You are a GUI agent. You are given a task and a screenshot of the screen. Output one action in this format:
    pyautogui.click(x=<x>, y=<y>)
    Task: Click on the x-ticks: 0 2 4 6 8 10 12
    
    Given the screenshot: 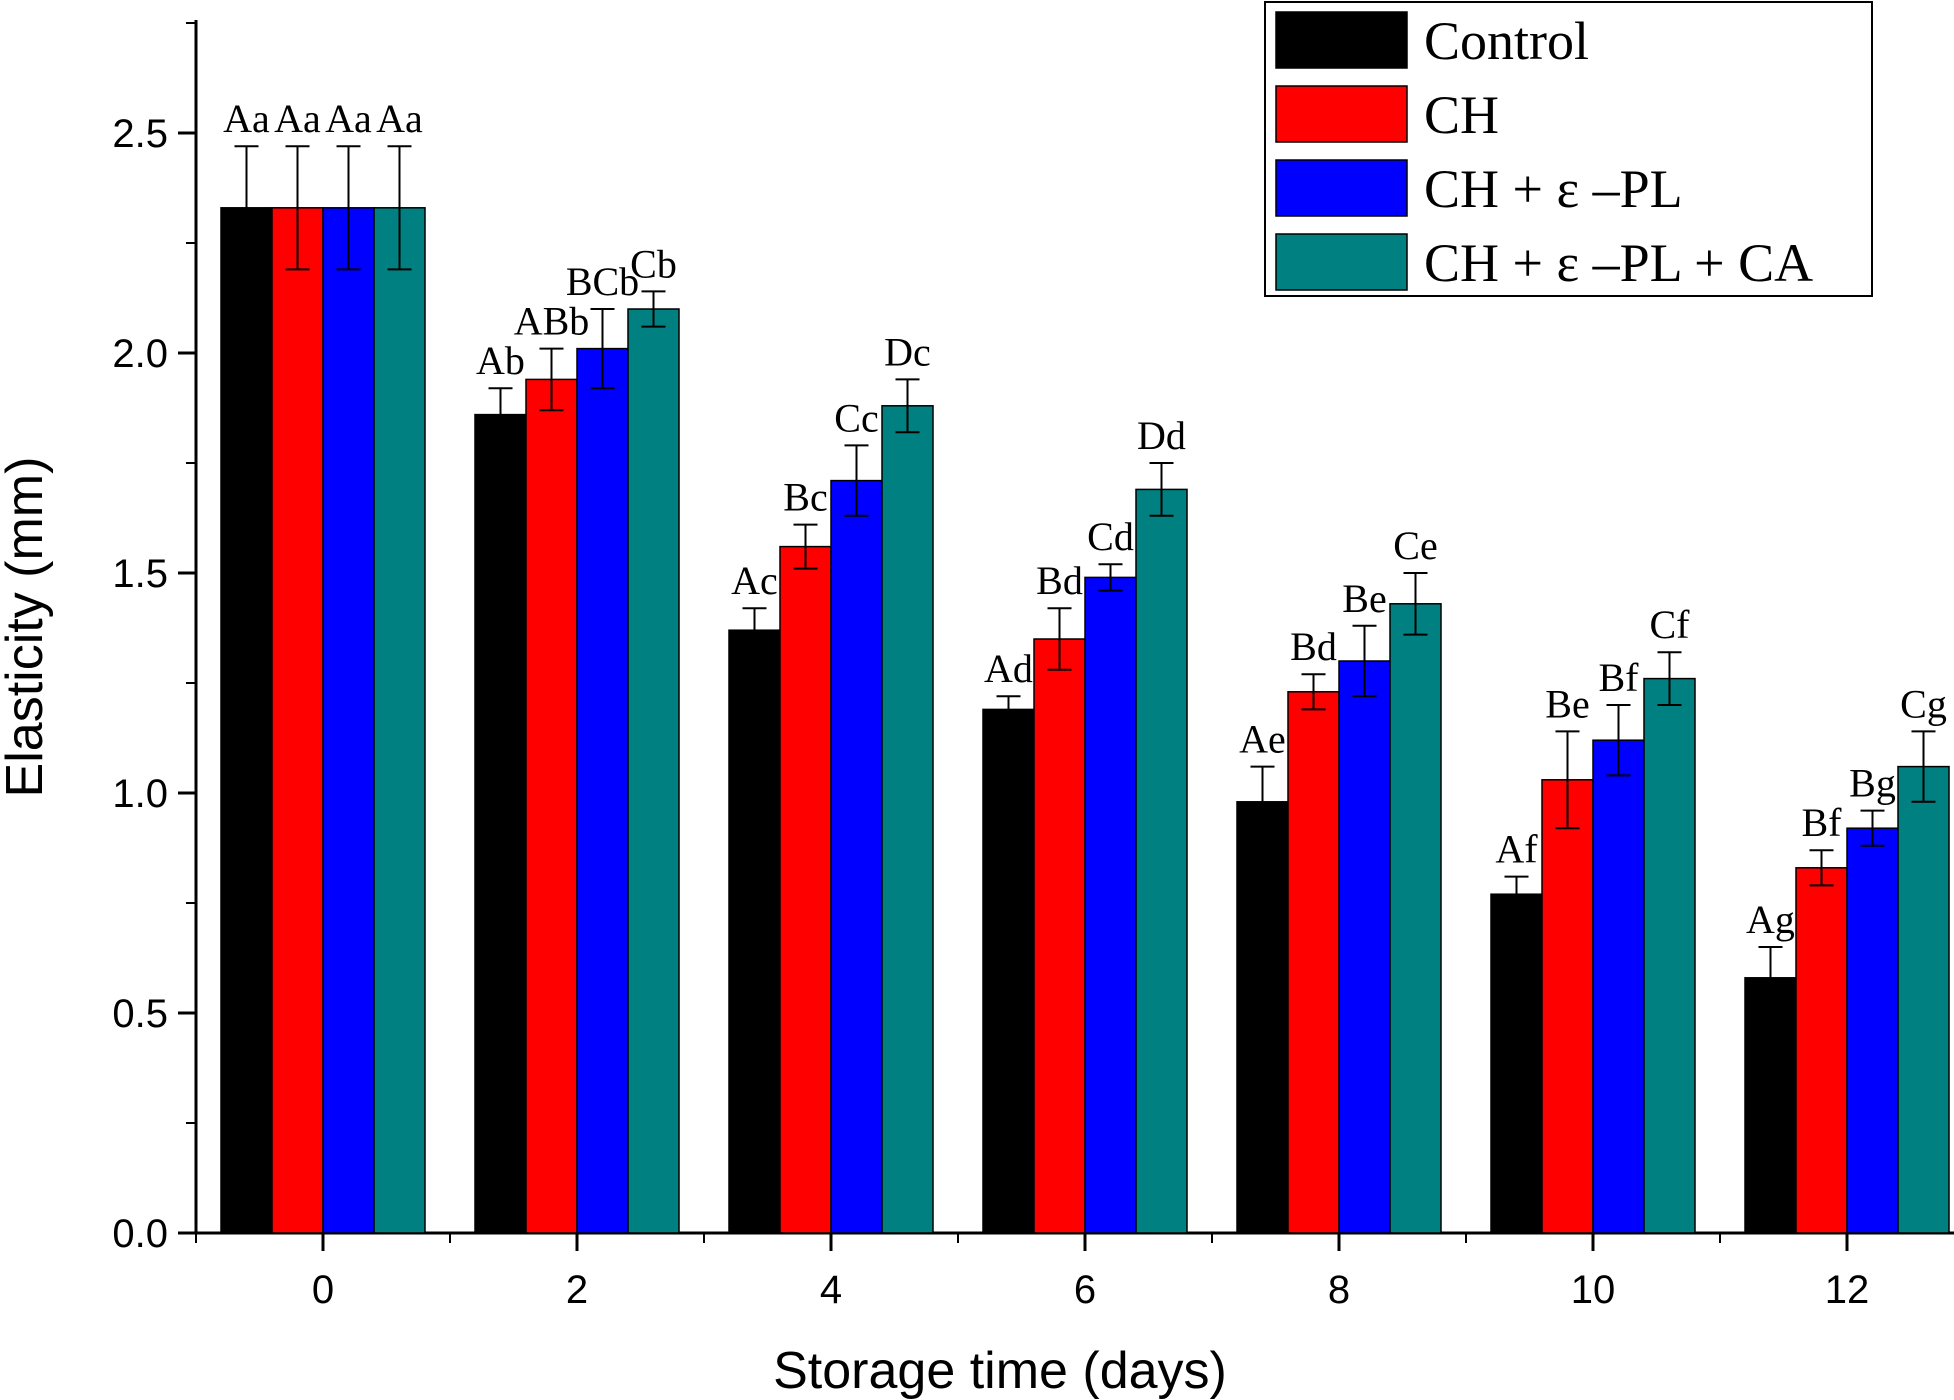 What is the action you would take?
    pyautogui.click(x=1032, y=1272)
    